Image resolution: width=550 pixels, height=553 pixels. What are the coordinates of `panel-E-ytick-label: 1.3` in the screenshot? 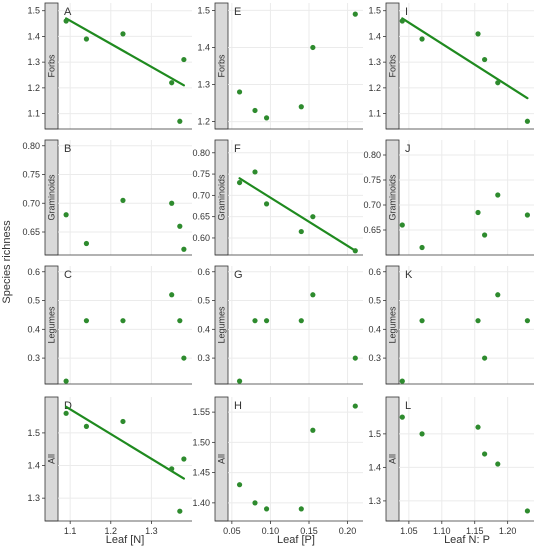 It's located at (203, 85).